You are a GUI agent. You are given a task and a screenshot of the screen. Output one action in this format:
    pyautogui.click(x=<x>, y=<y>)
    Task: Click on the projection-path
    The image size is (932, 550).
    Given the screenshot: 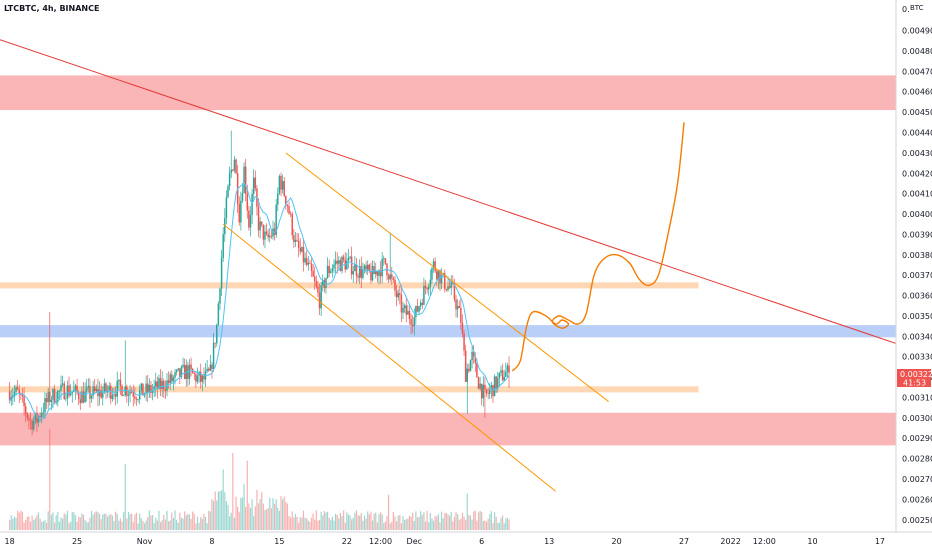 What is the action you would take?
    pyautogui.click(x=598, y=247)
    